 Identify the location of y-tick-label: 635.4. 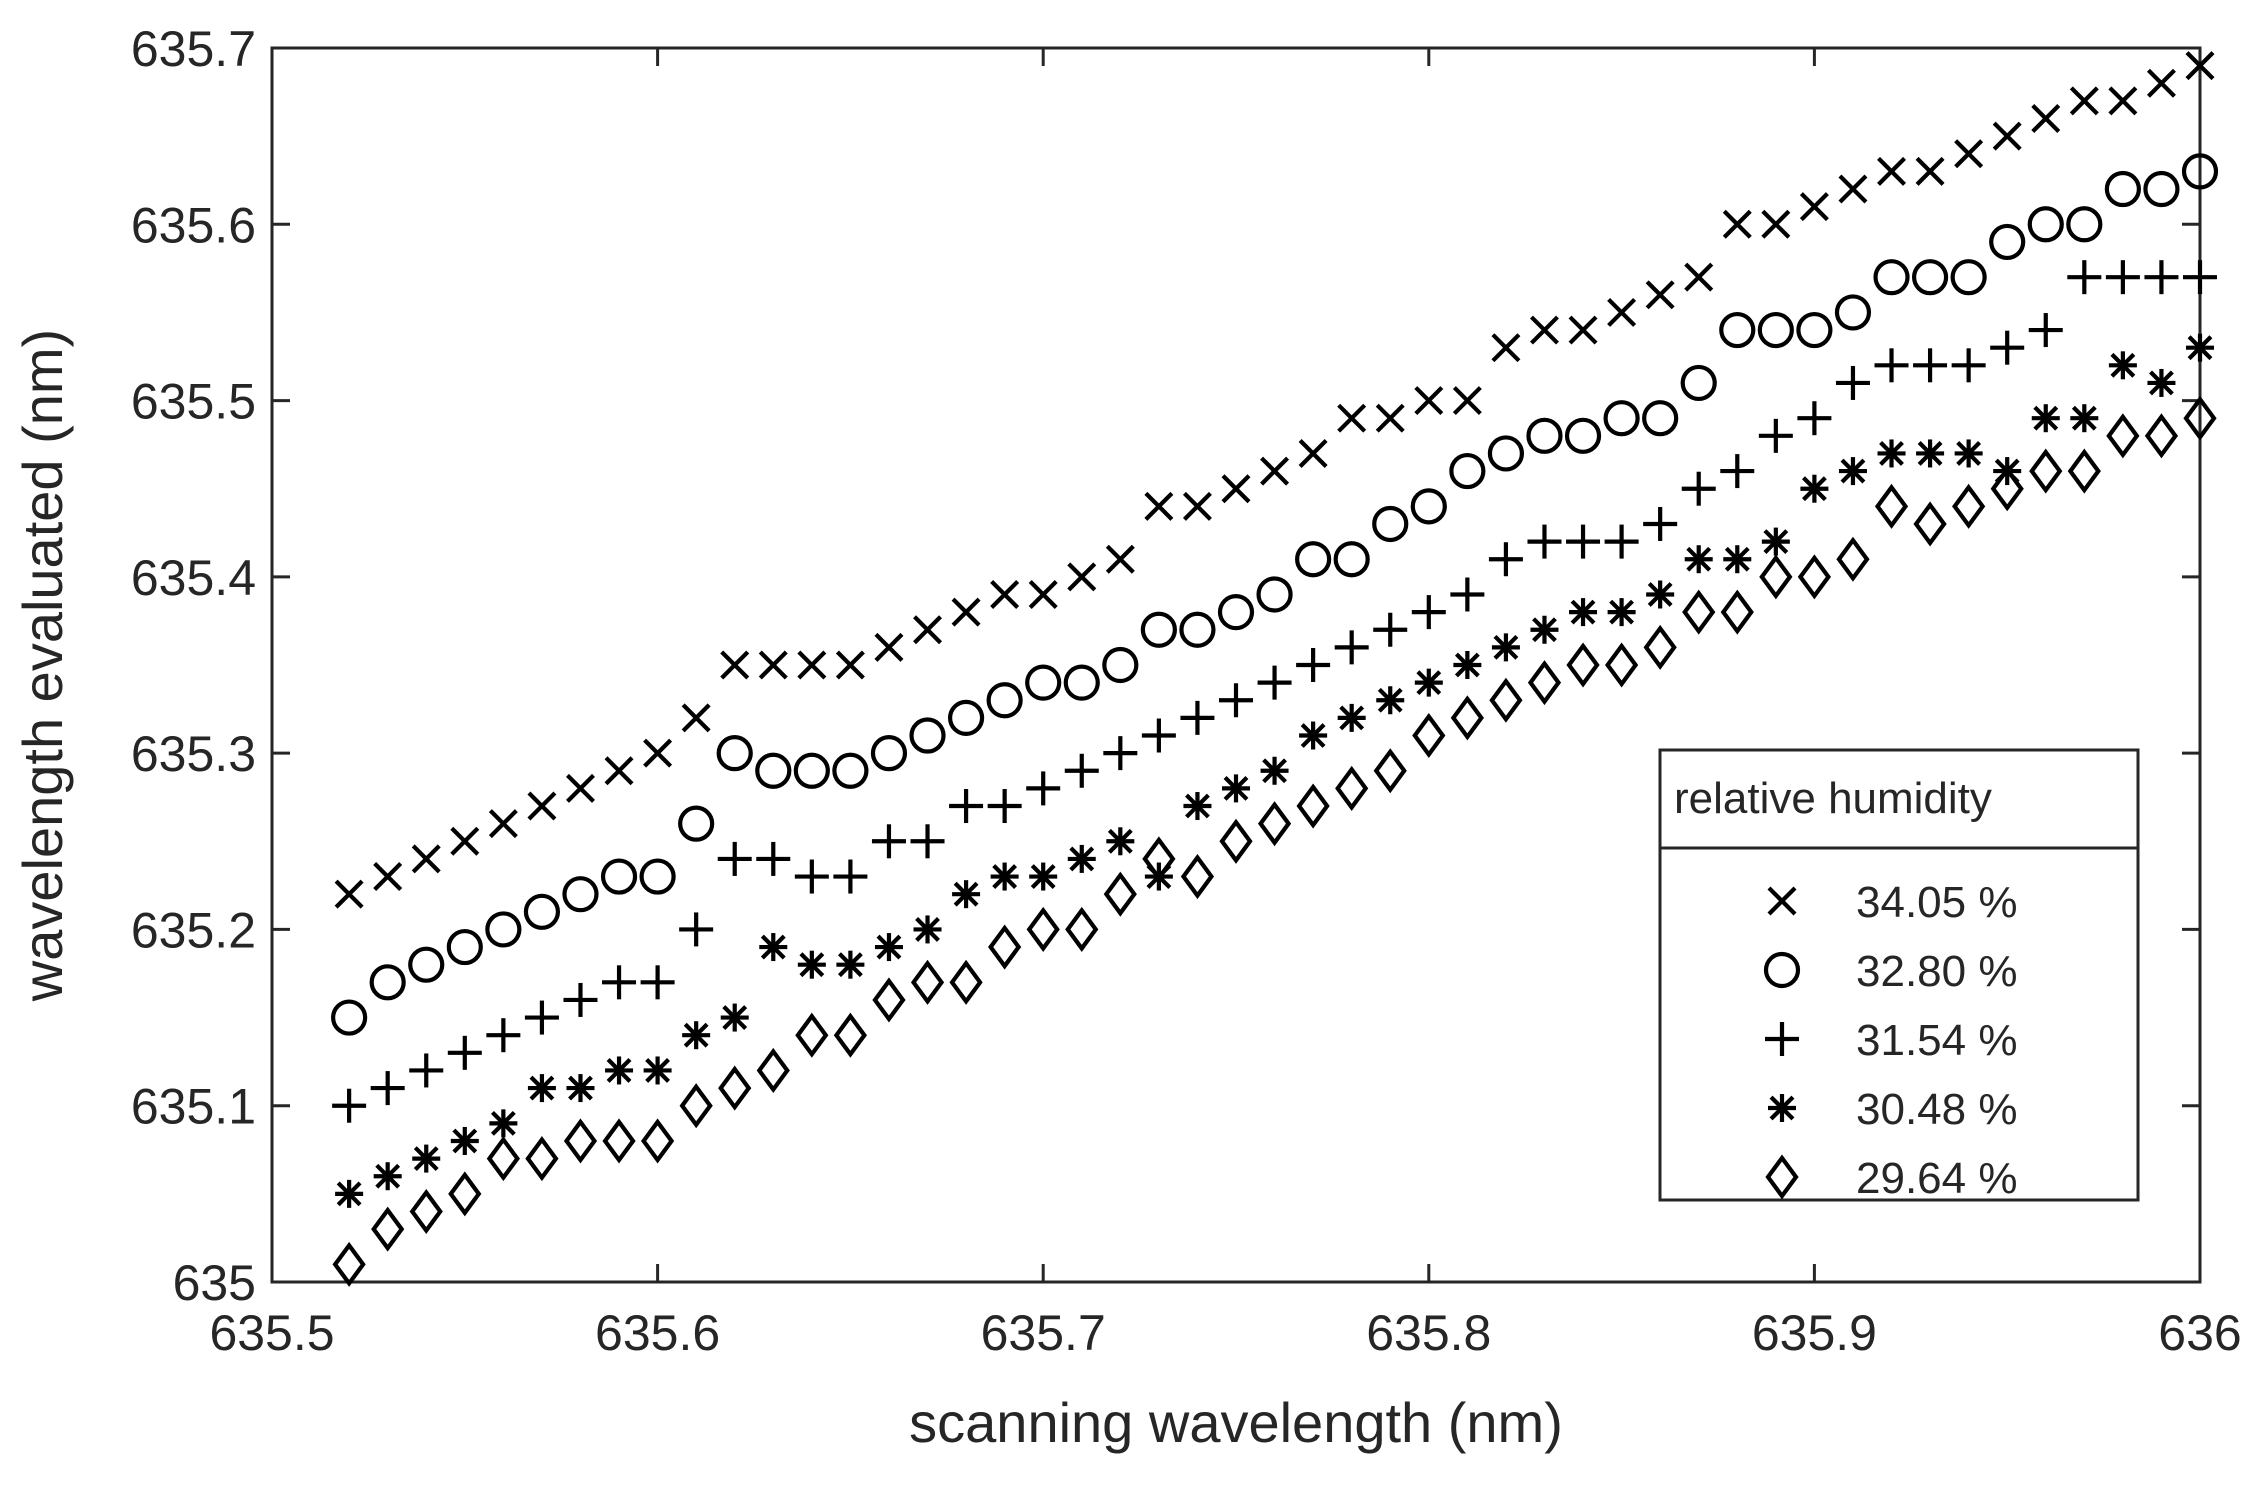
(193, 578).